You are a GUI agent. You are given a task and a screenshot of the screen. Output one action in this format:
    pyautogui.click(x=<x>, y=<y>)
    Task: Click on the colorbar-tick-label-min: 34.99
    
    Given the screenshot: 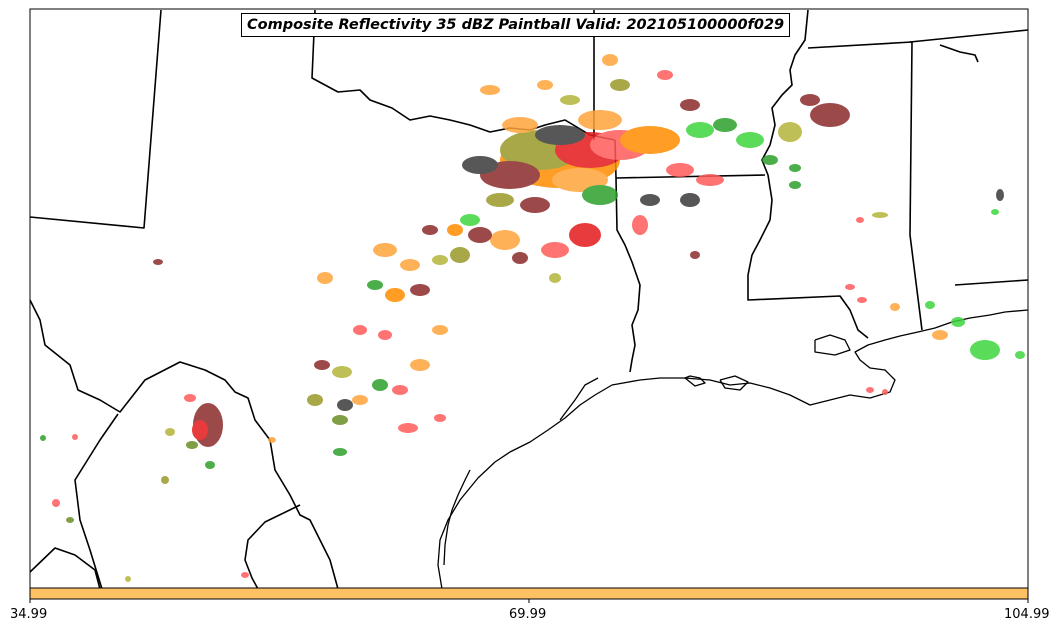 What is the action you would take?
    pyautogui.click(x=29, y=614)
    